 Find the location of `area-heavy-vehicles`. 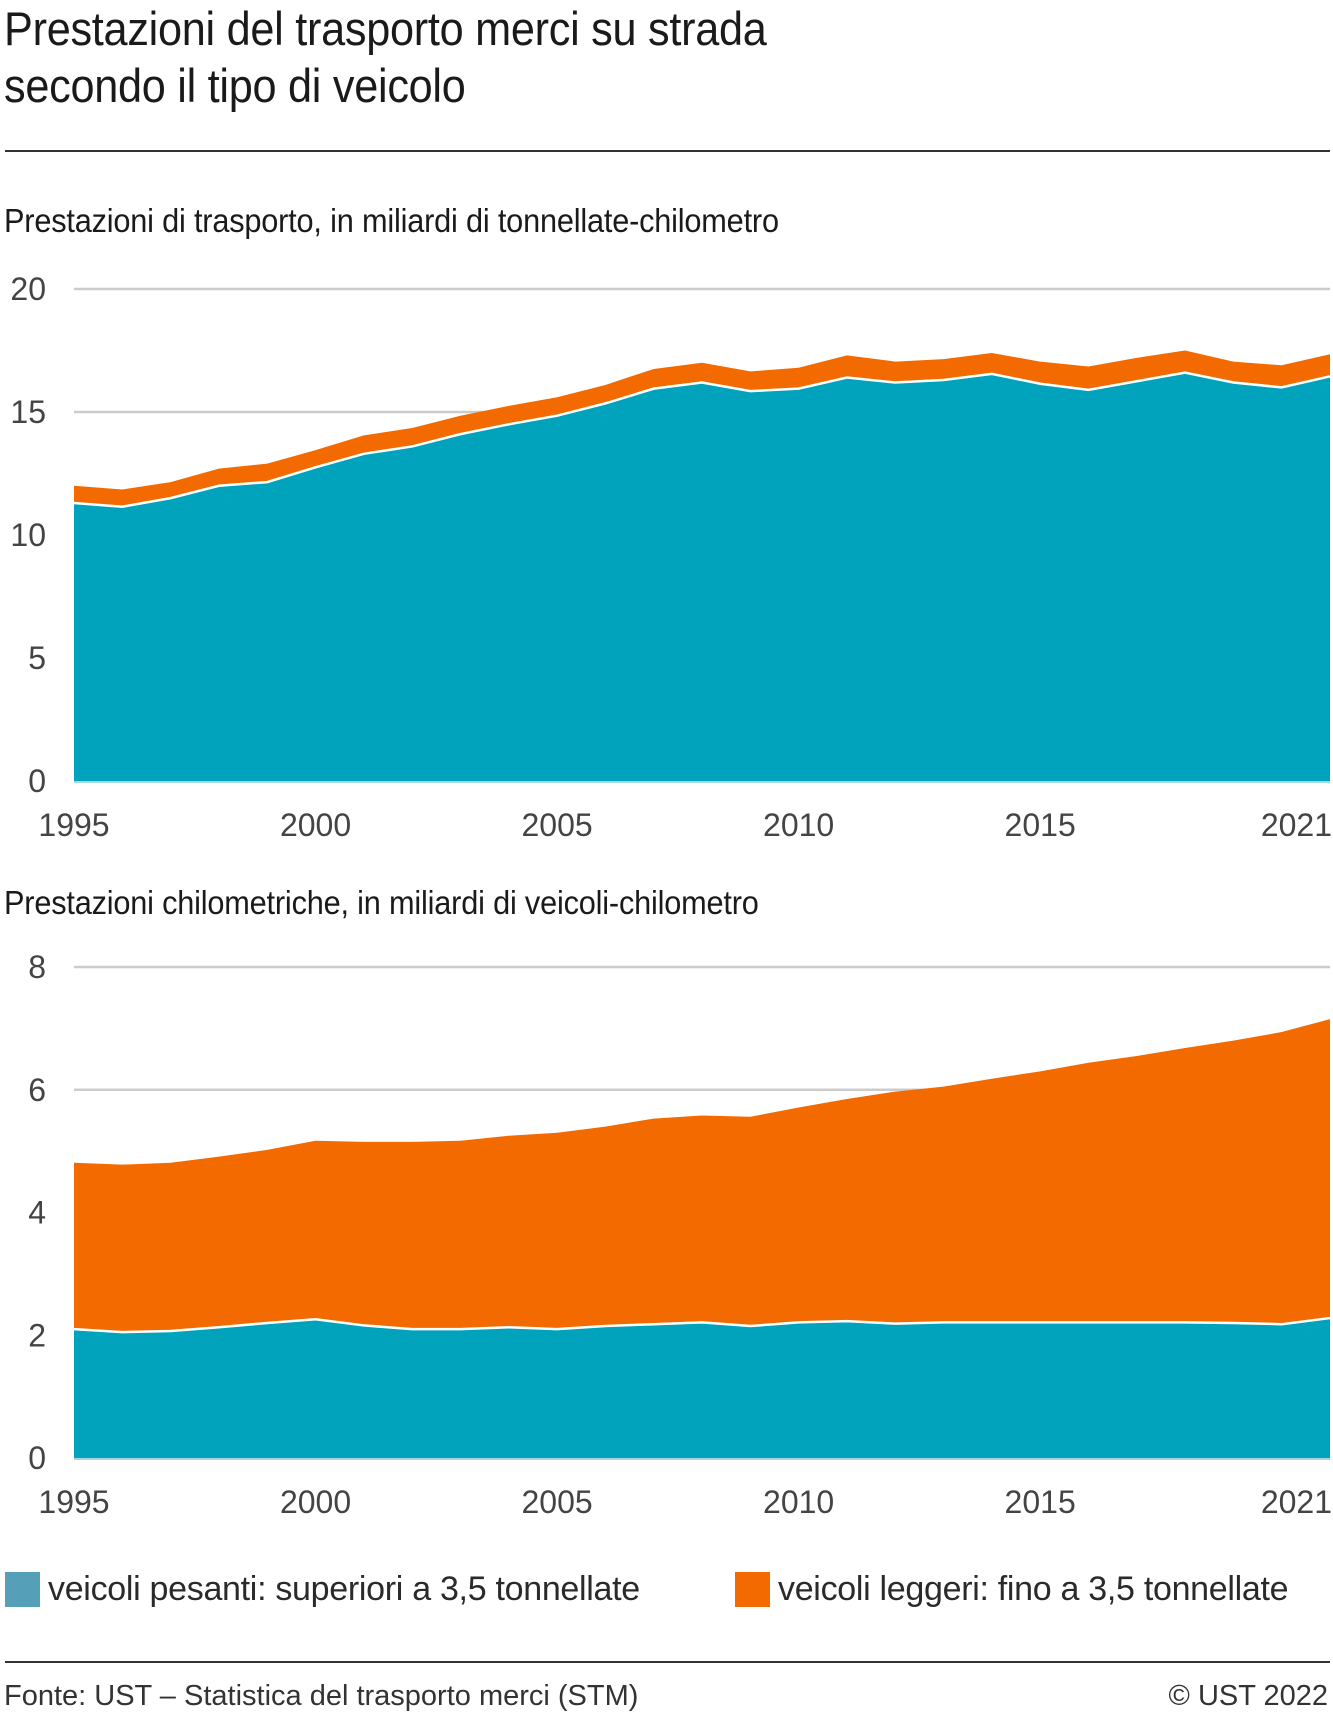

area-heavy-vehicles is located at coordinates (702, 1388).